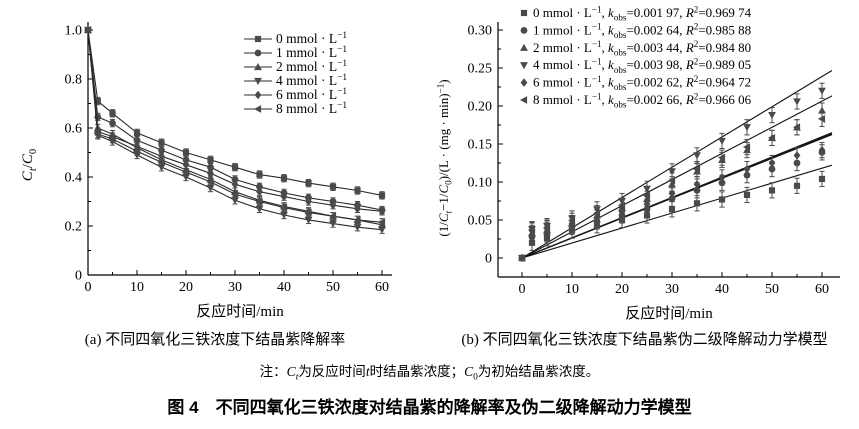  Describe the element at coordinates (258, 53) in the screenshot. I see `circle-legend-marker` at that location.